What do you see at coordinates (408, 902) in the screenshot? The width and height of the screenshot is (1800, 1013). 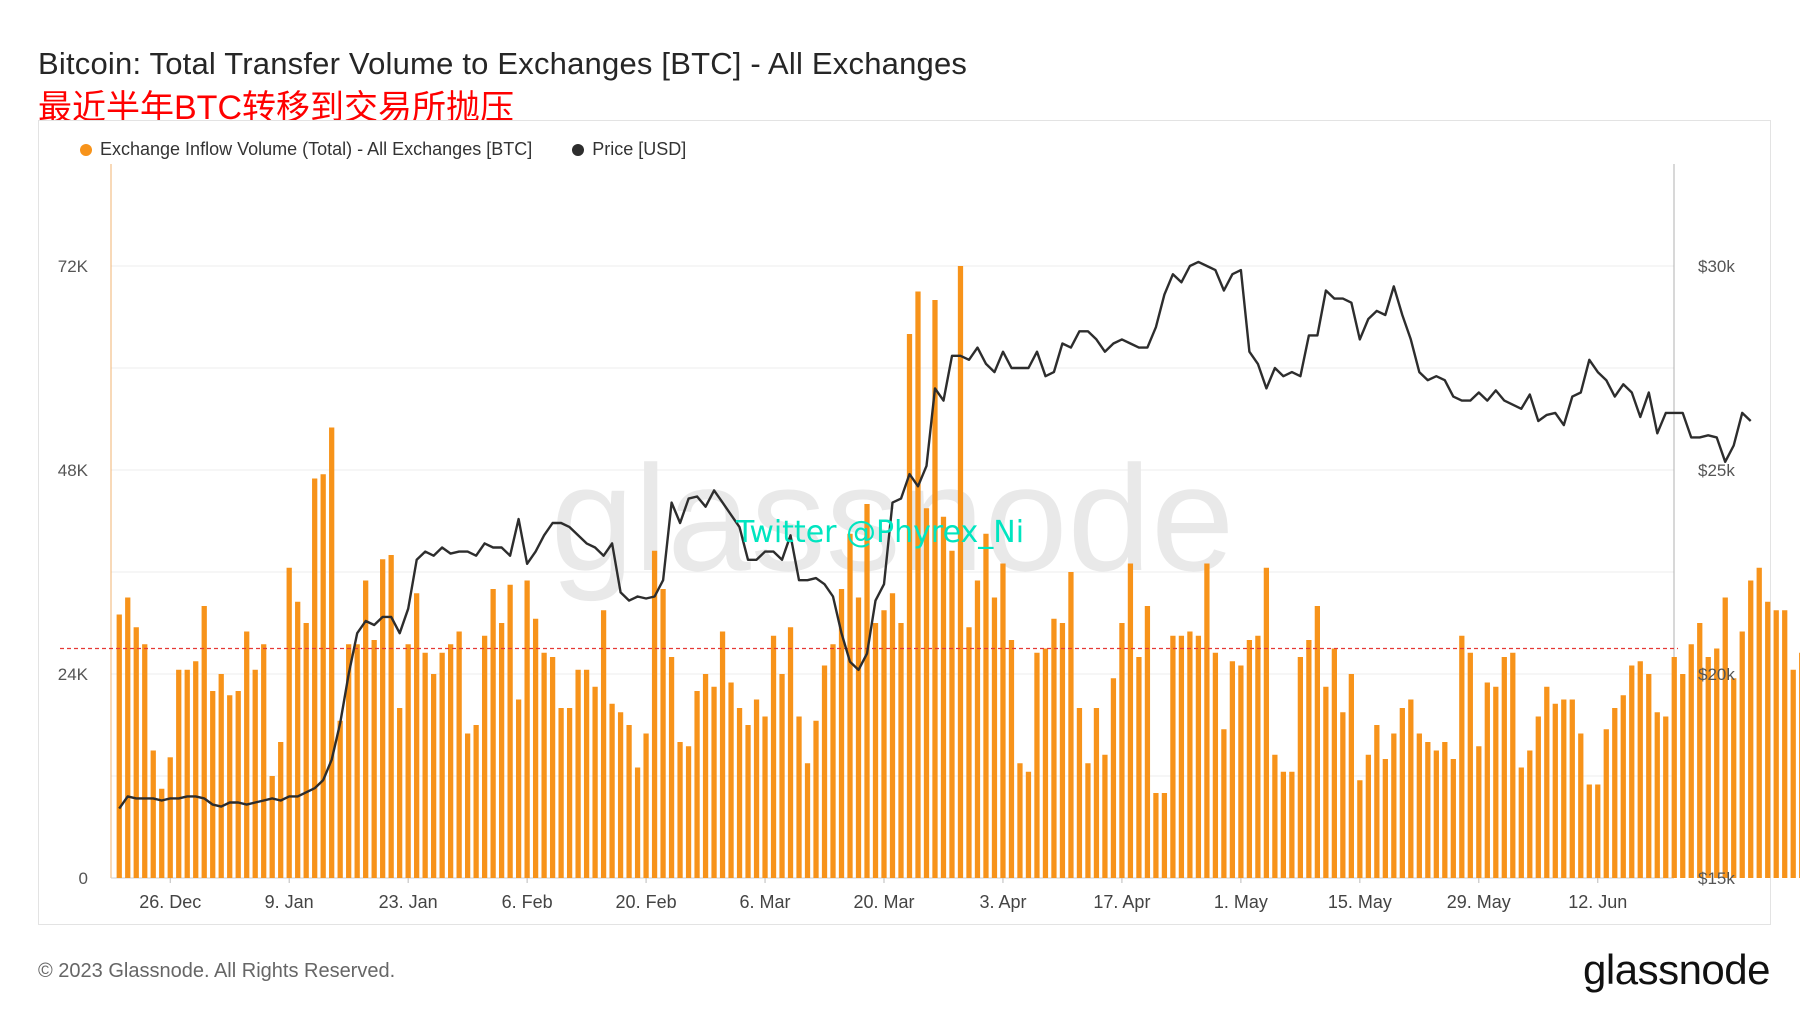 I see `x-tick-label: 23. Jan` at bounding box center [408, 902].